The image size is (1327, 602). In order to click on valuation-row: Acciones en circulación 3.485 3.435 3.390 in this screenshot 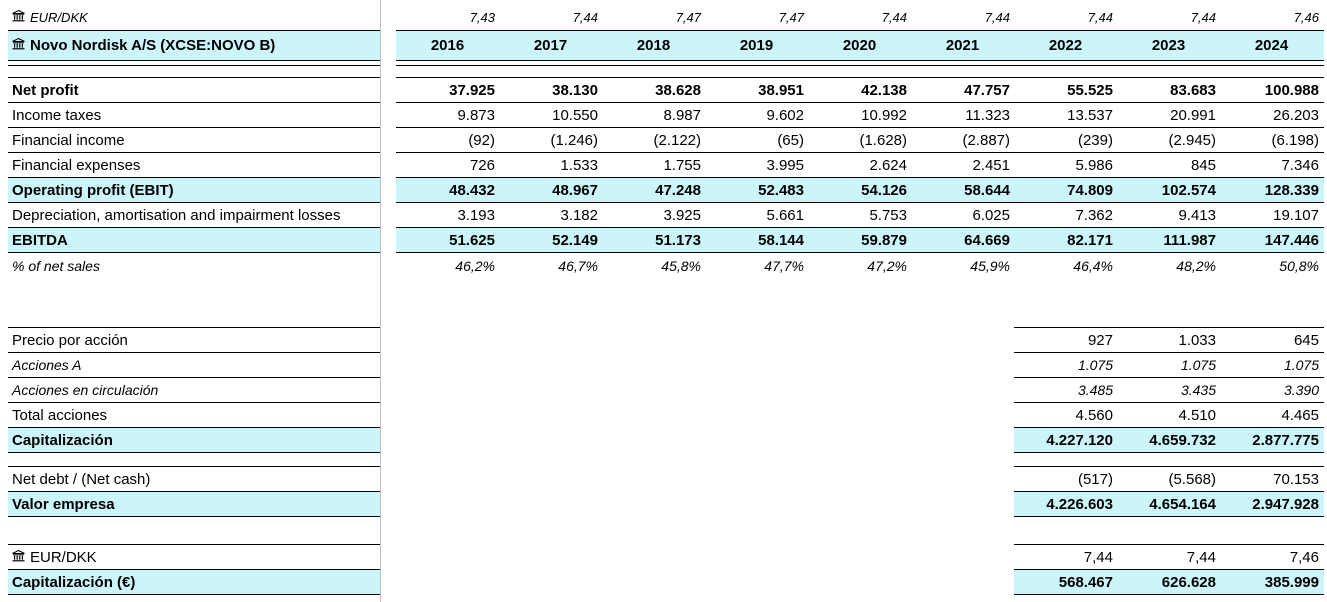, I will do `click(663, 390)`.